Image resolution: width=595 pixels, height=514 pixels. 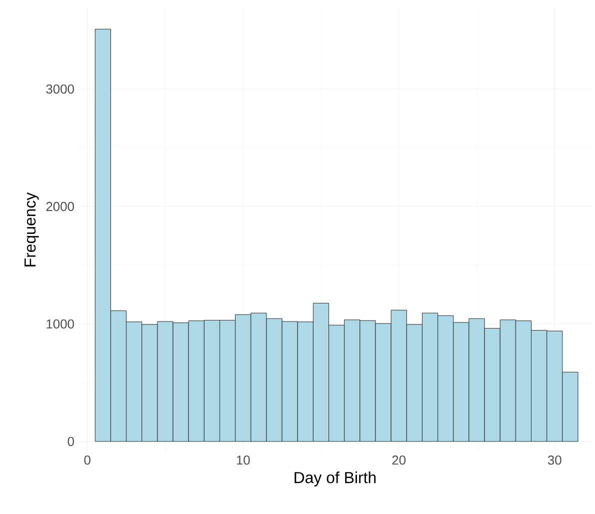 What do you see at coordinates (243, 460) in the screenshot?
I see `x-tick-label: 10` at bounding box center [243, 460].